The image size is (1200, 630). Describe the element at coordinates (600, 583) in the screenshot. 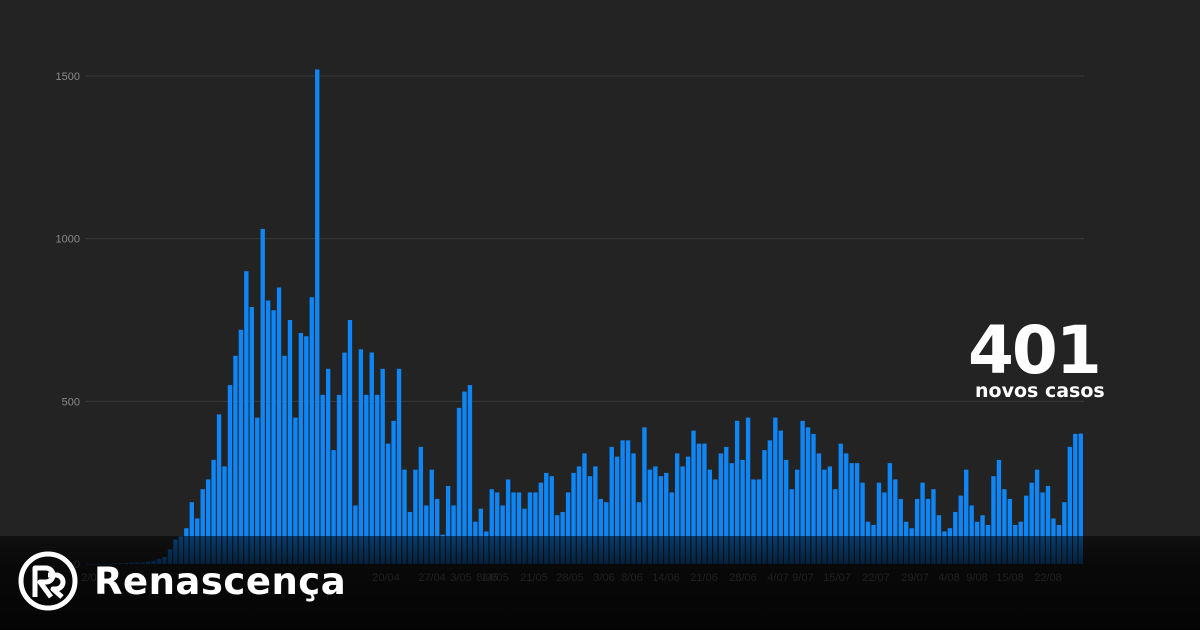

I see `footer-band` at that location.